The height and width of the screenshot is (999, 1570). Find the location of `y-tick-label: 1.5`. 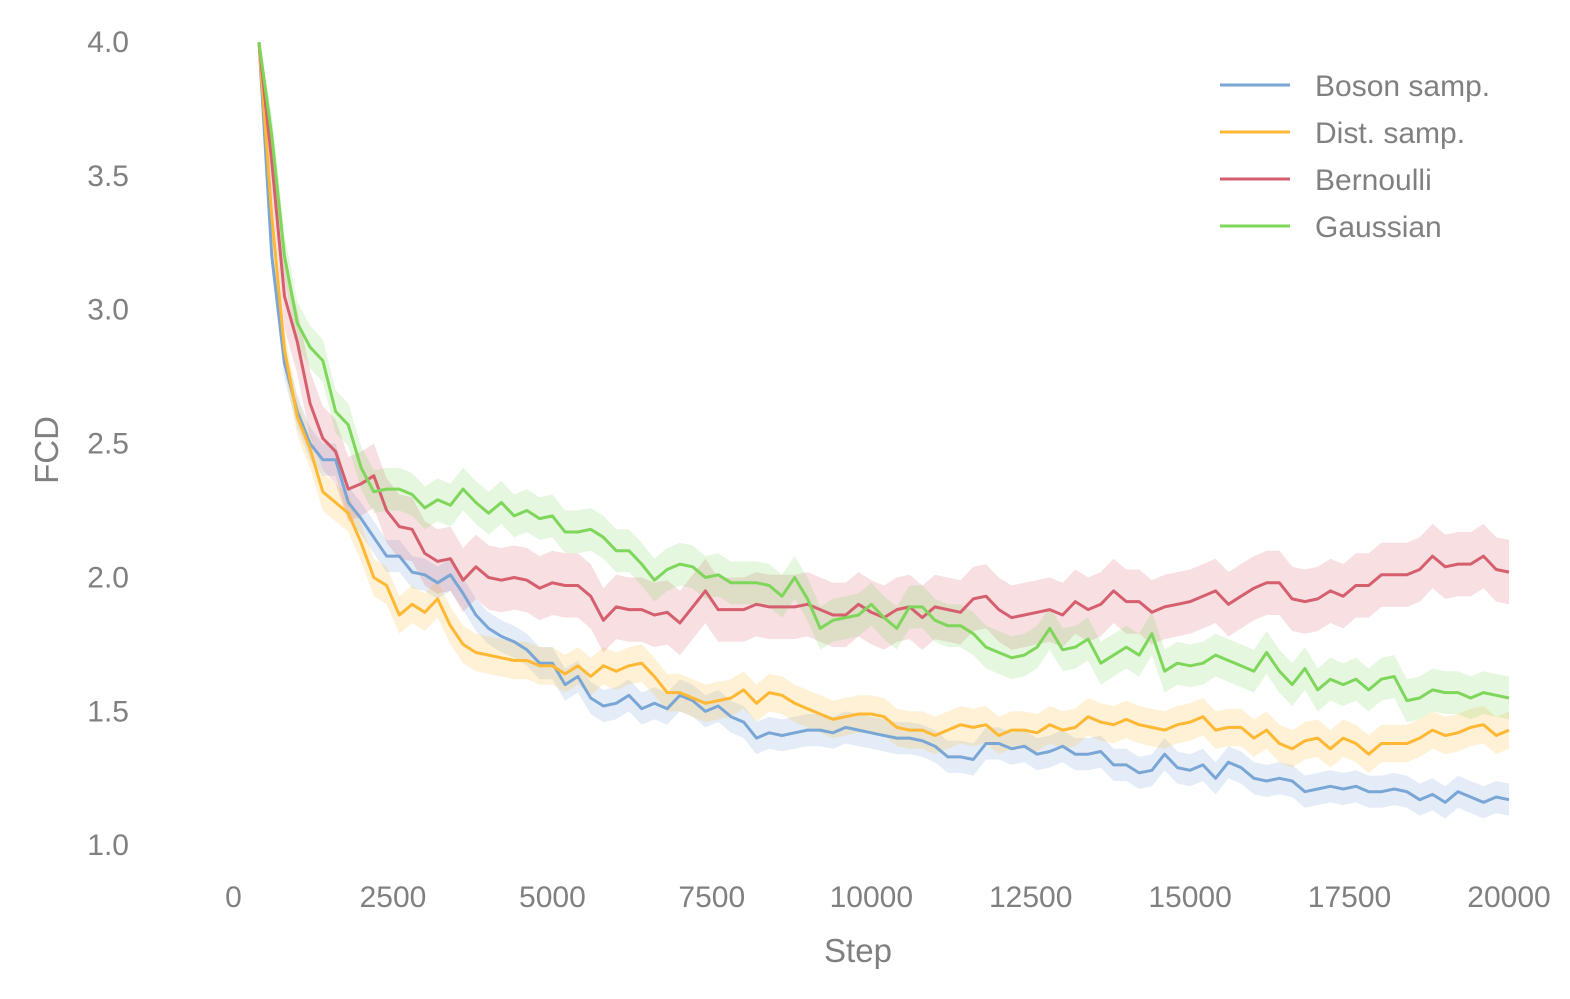

y-tick-label: 1.5 is located at coordinates (108, 711).